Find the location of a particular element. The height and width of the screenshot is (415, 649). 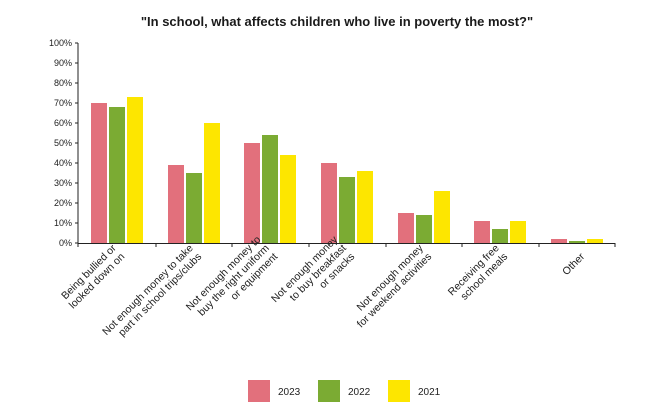

category-label-7: Other is located at coordinates (573, 263).